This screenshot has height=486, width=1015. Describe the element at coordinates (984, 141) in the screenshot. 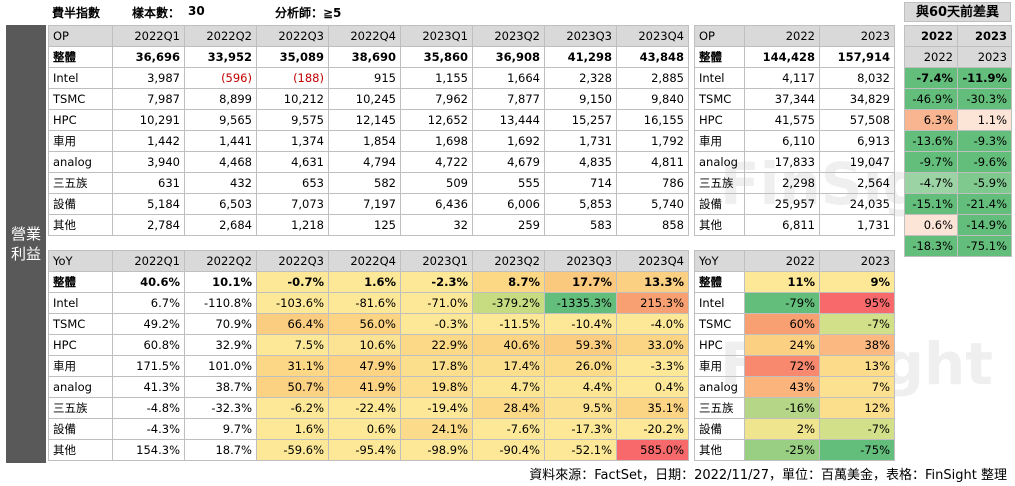

I see `table-cell: -9.3%` at that location.